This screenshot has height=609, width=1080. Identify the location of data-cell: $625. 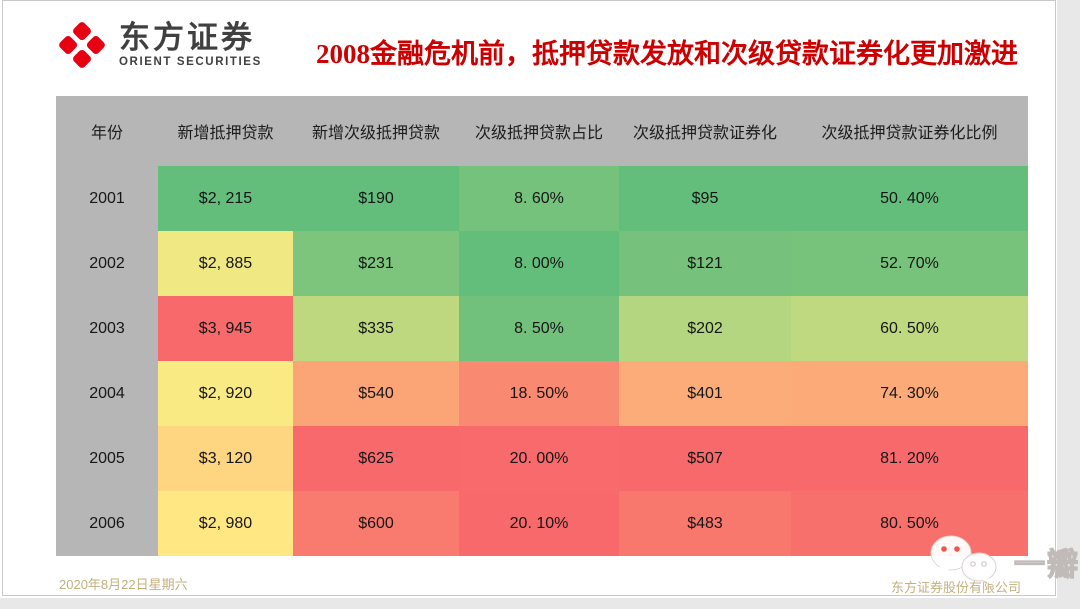
(376, 458).